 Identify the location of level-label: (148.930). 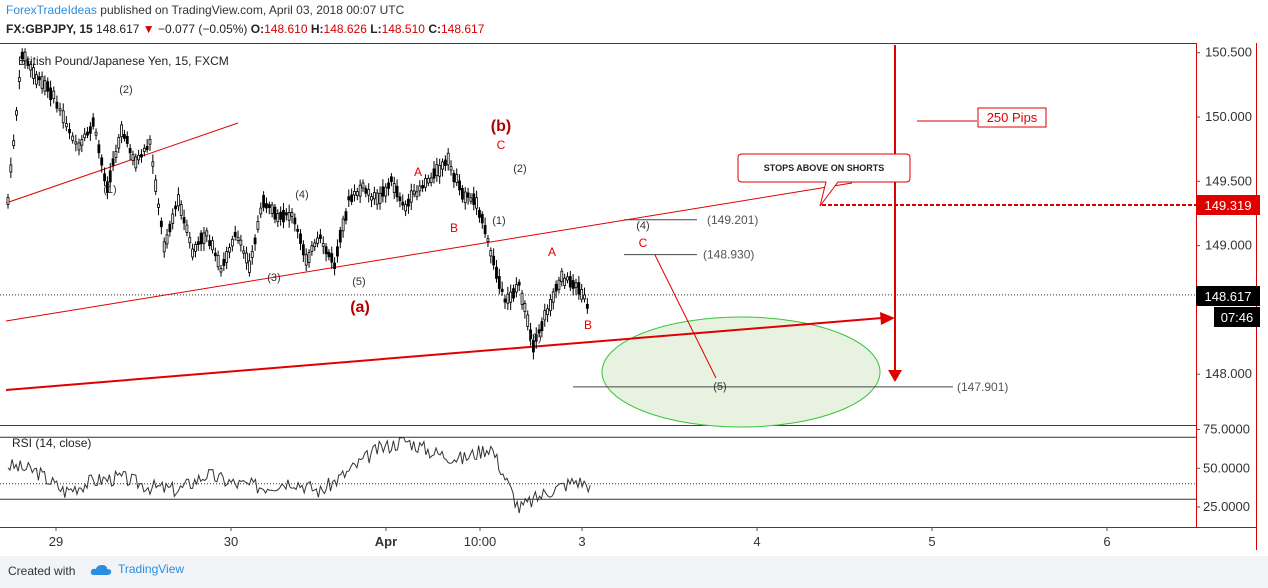
(728, 255).